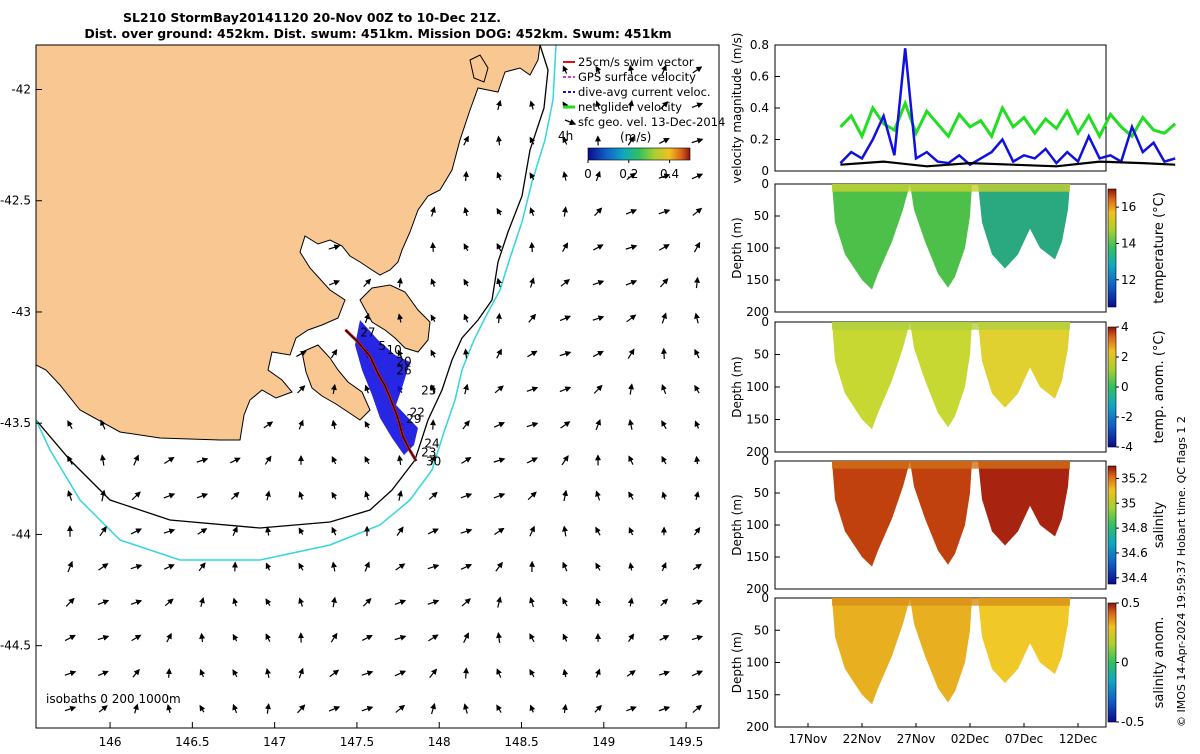  What do you see at coordinates (274, 742) in the screenshot?
I see `map-xtick-label: 147` at bounding box center [274, 742].